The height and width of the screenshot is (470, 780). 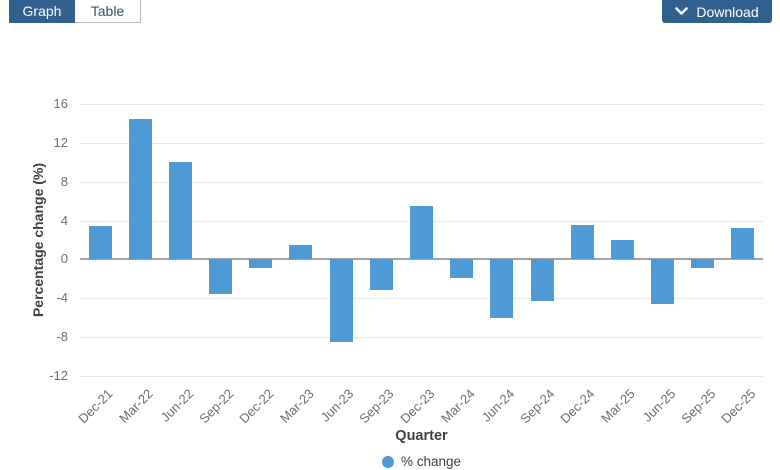 I want to click on y-tick-label: -4, so click(x=62, y=298).